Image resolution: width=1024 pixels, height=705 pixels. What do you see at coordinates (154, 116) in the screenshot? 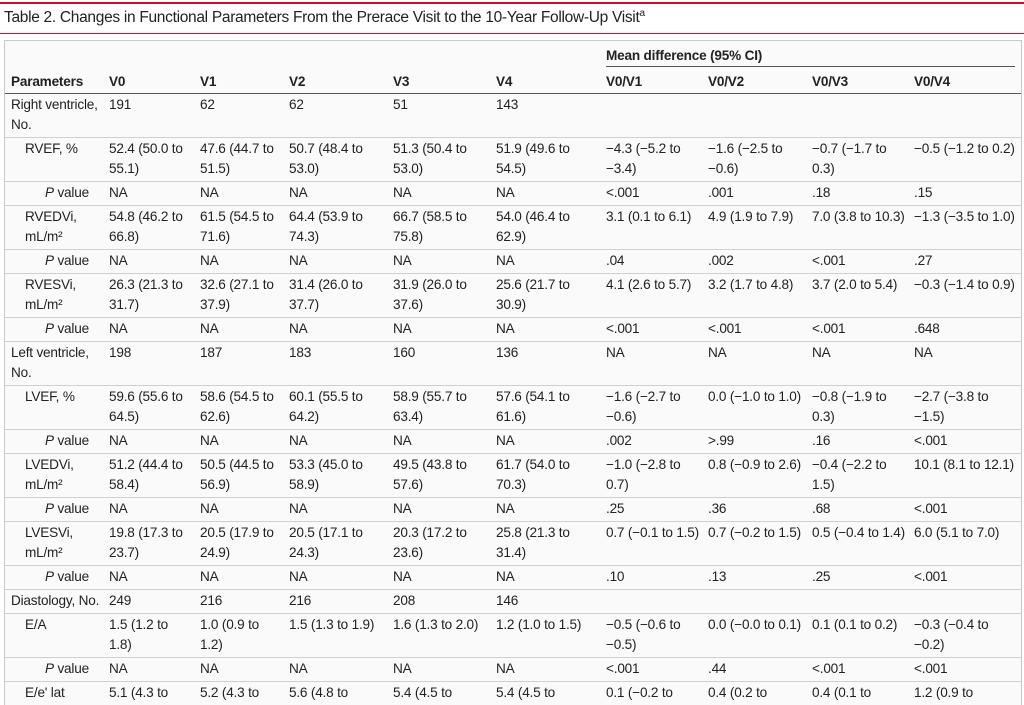
I see `cell: 191` at bounding box center [154, 116].